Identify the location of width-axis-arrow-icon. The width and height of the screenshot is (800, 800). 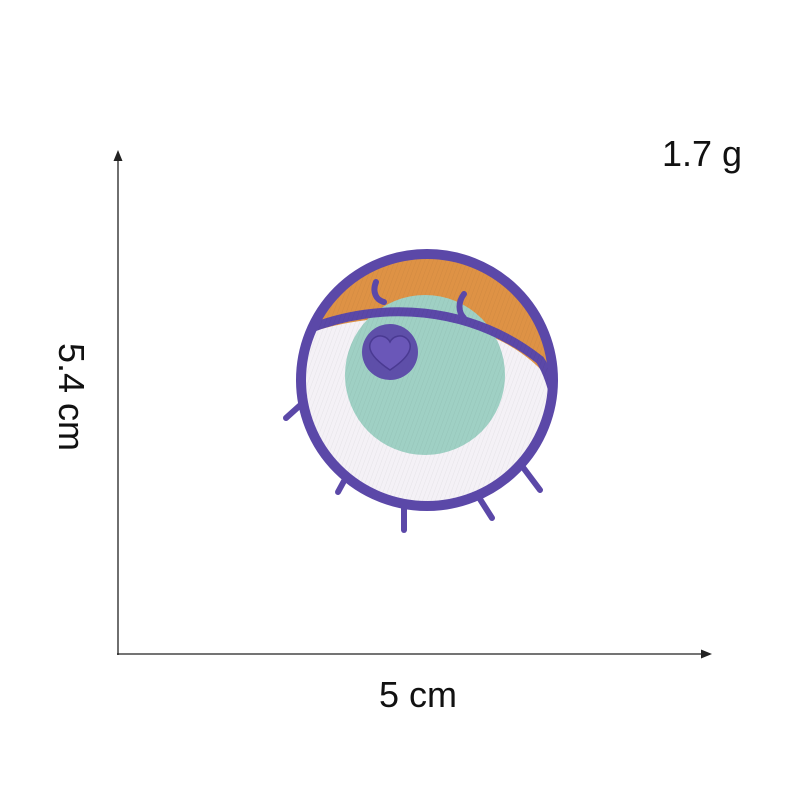
(706, 654).